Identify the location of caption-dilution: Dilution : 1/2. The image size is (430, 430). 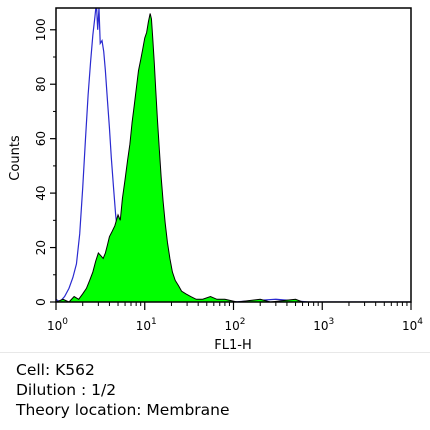
(66, 390).